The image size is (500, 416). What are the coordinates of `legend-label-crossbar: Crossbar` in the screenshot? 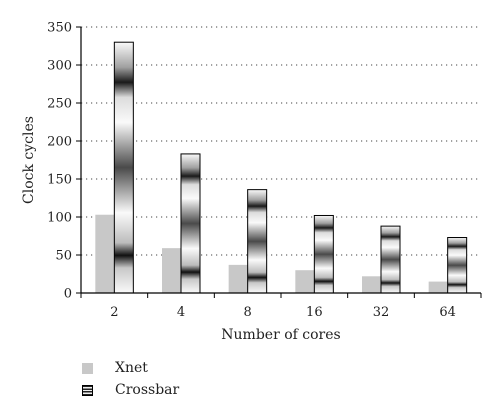 It's located at (147, 390).